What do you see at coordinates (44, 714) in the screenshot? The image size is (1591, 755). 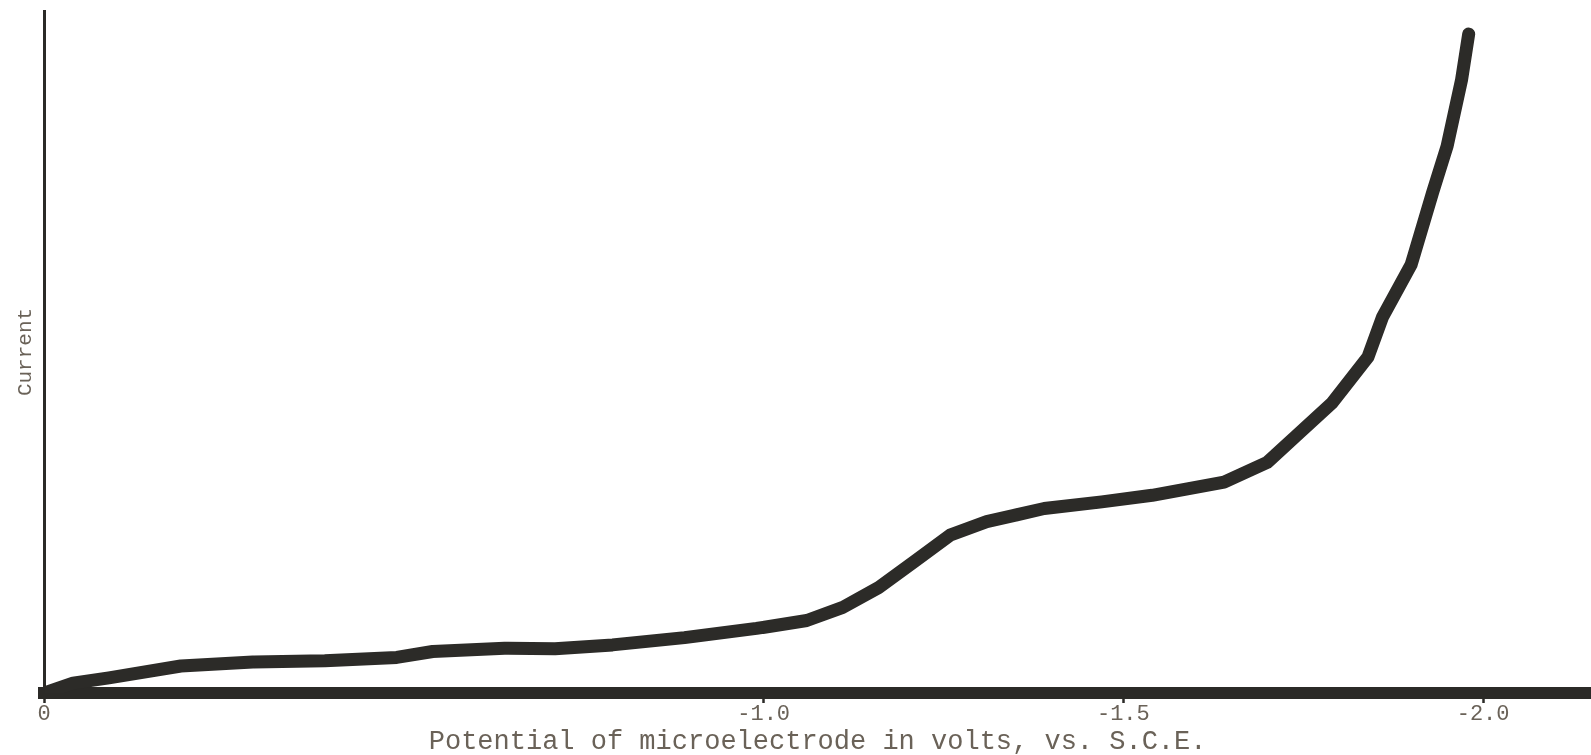 I see `x-tick-label: 0` at bounding box center [44, 714].